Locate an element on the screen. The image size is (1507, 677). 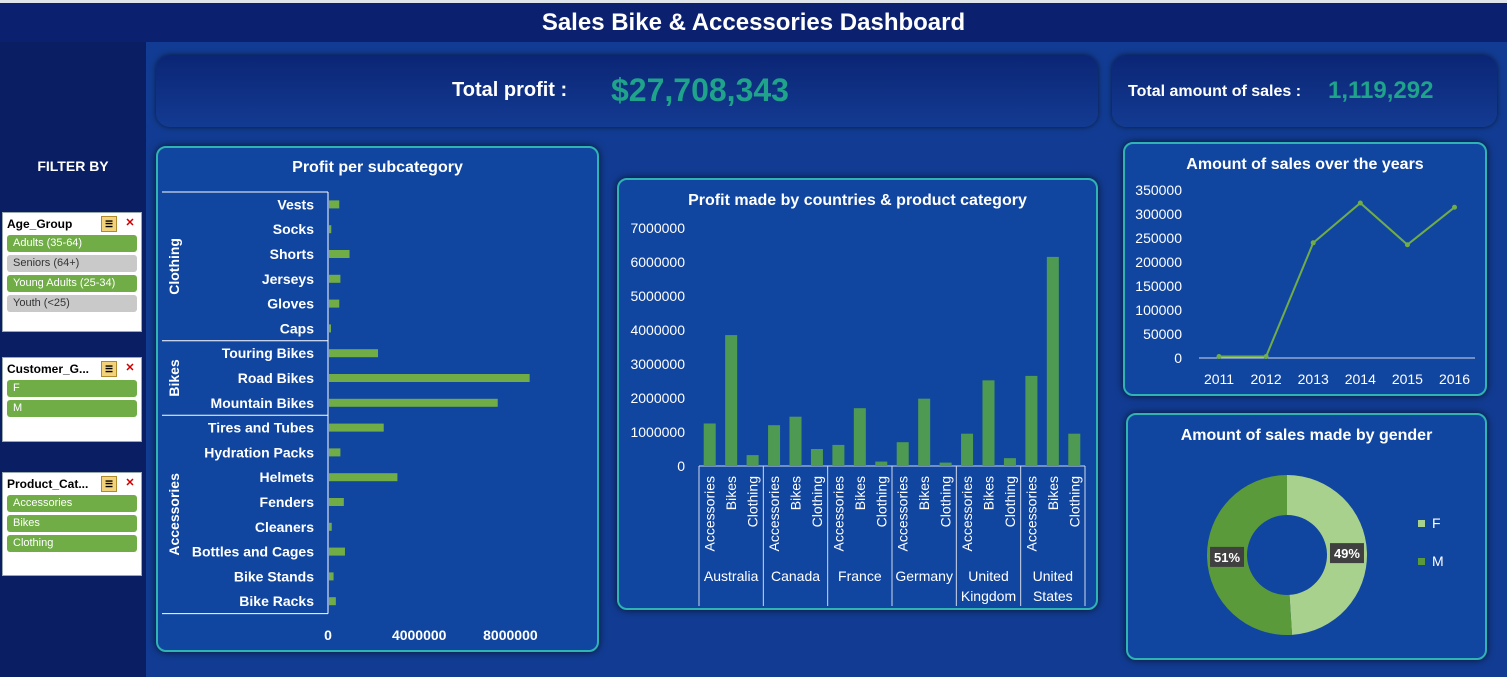
category-label: Helmets is located at coordinates (287, 477).